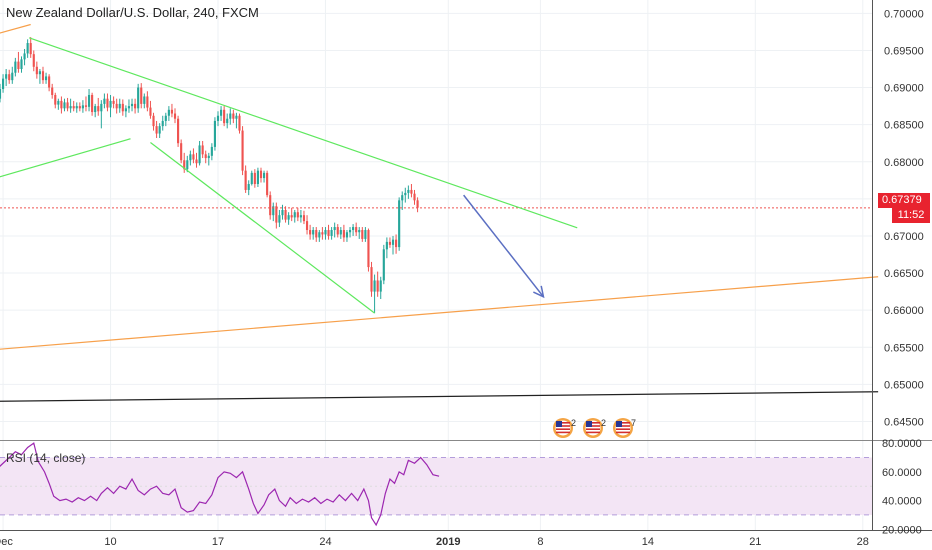  I want to click on y-tick-label: 0.68500, so click(904, 126).